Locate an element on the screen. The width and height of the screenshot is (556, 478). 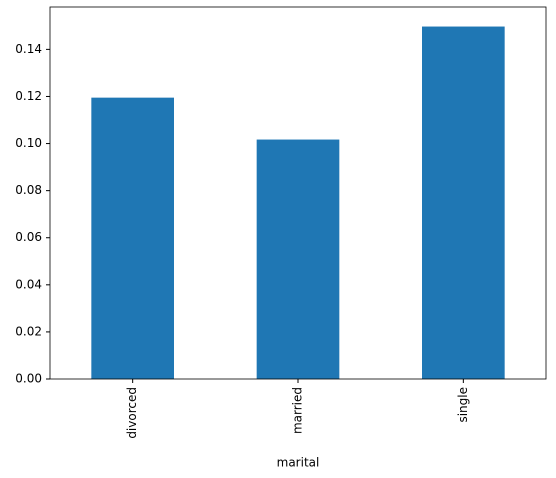
y-tick-label: 0.10 is located at coordinates (28, 143).